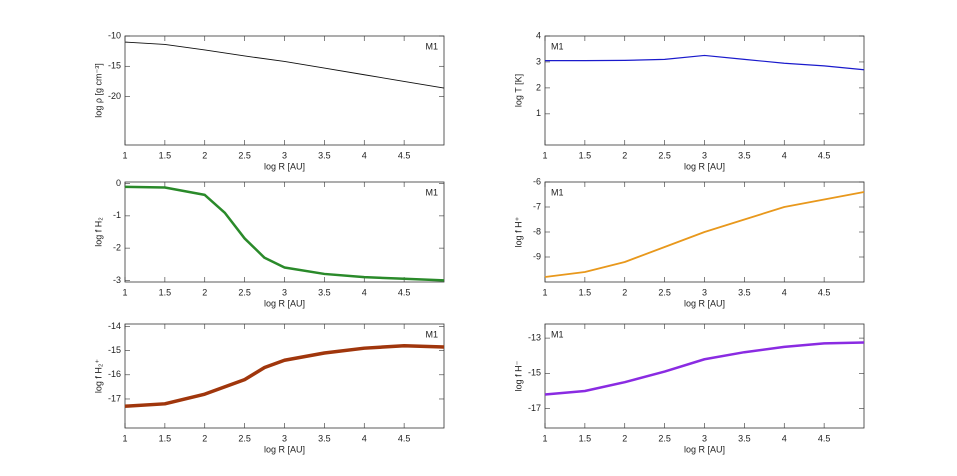  I want to click on y-axis-label: log f H₂, so click(98, 232).